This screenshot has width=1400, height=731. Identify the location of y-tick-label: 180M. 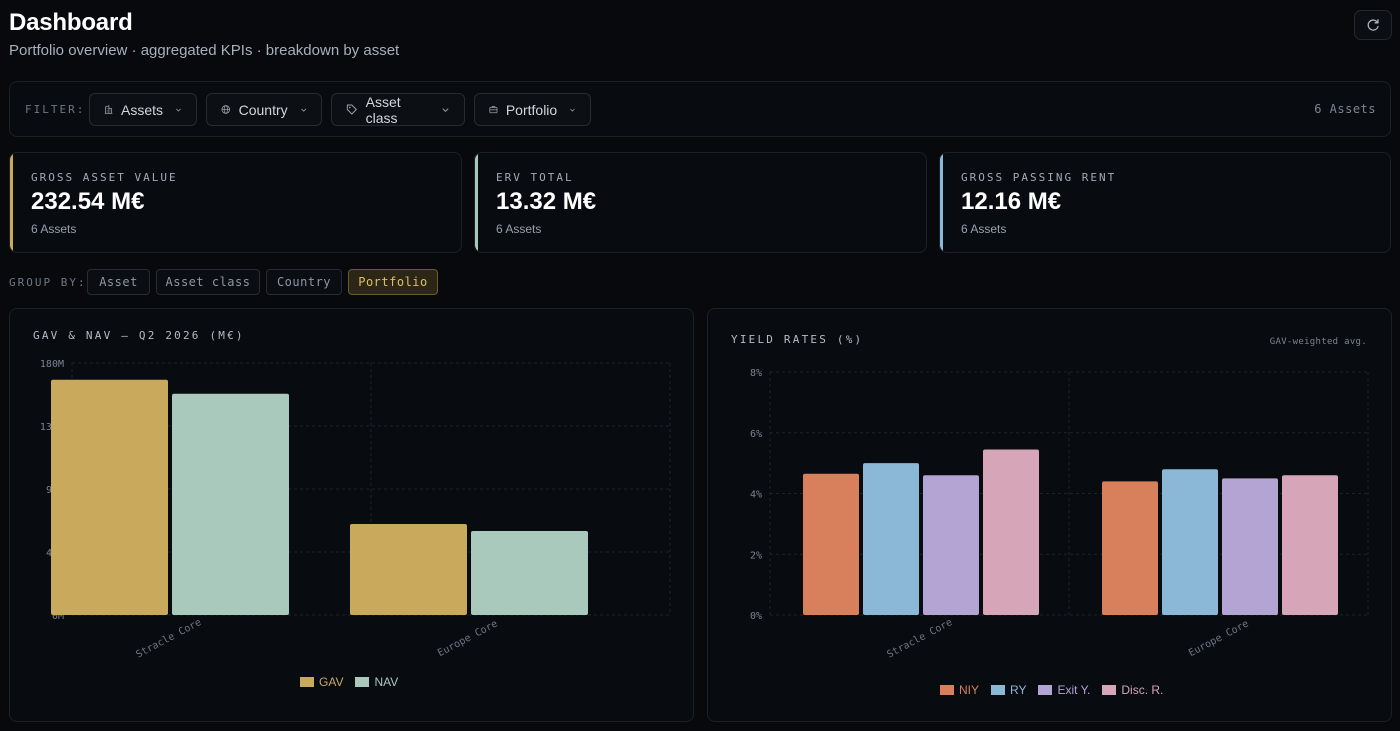
(52, 364).